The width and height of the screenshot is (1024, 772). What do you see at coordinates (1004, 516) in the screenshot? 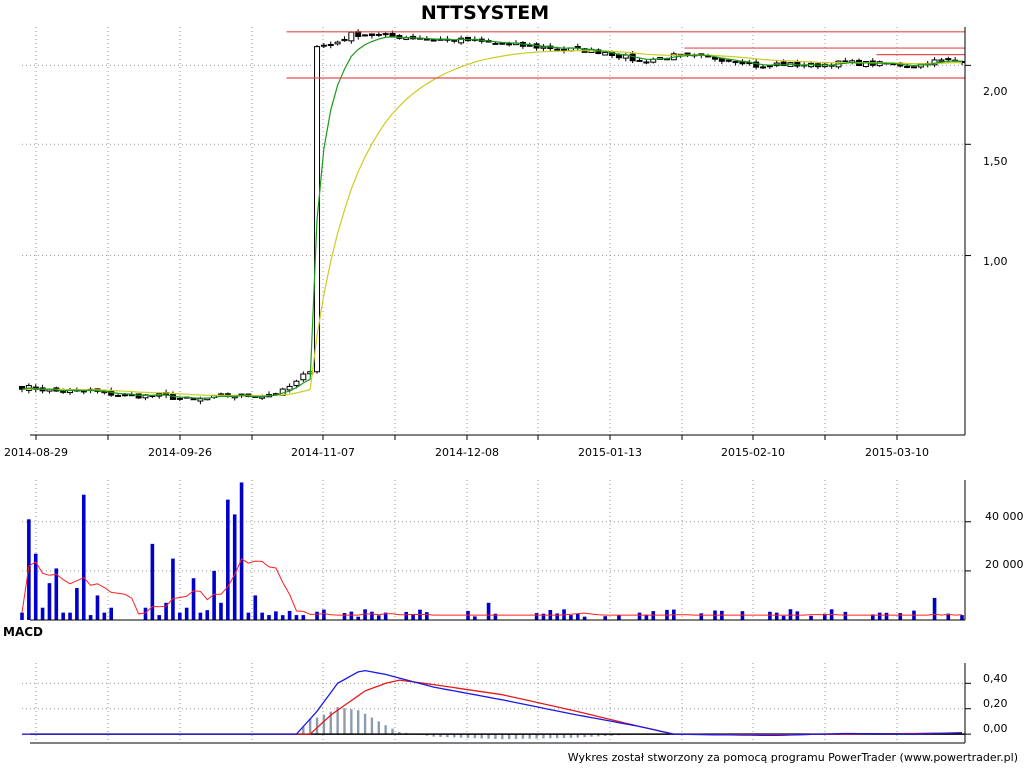
I see `volume-tick-label: 40 000` at bounding box center [1004, 516].